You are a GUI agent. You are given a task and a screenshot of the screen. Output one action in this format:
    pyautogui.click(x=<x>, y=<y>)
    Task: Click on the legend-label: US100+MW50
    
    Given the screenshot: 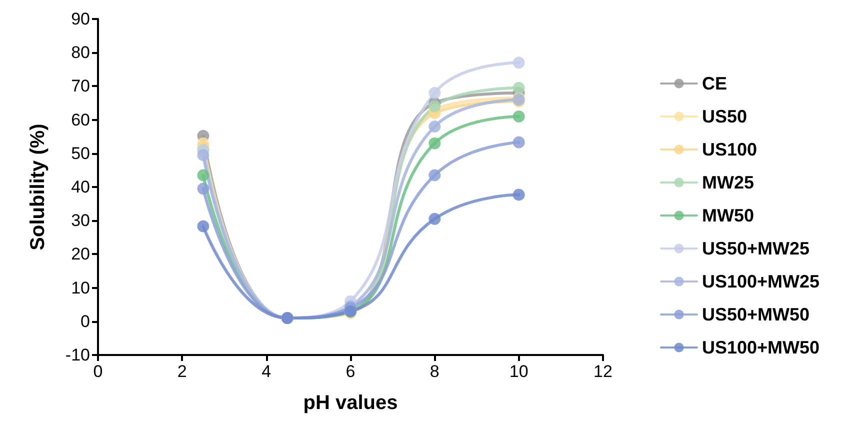 What is the action you would take?
    pyautogui.click(x=761, y=348)
    